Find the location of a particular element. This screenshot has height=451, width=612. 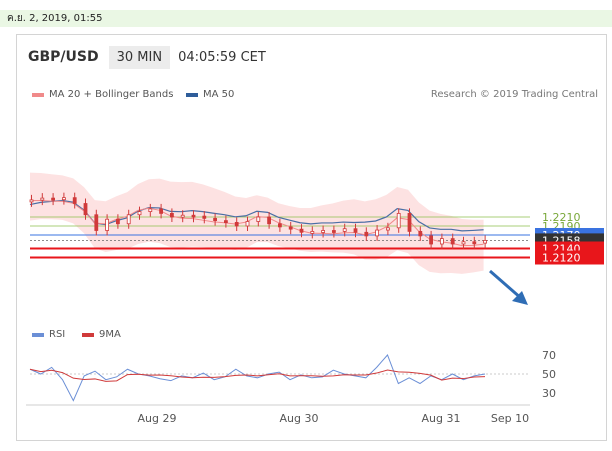

level-label-box is located at coordinates (569, 257).